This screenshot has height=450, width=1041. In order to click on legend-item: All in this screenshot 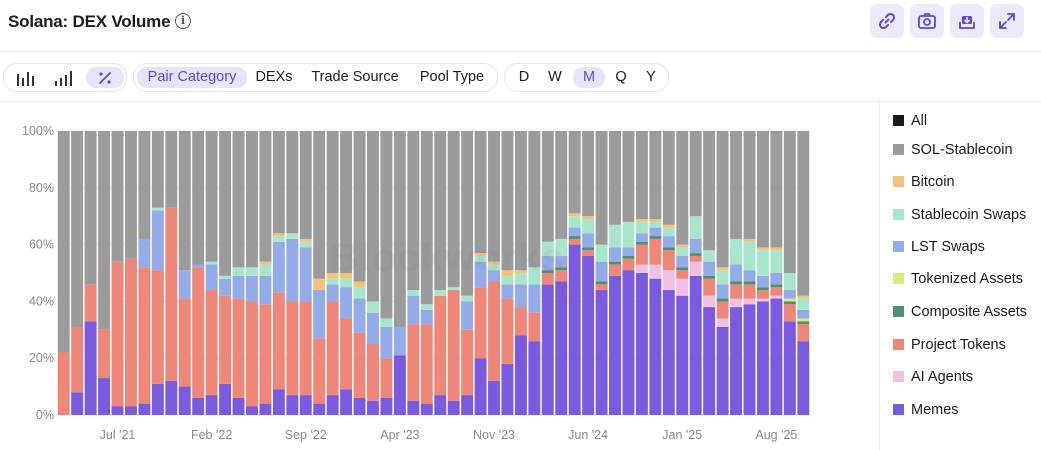, I will do `click(910, 121)`.